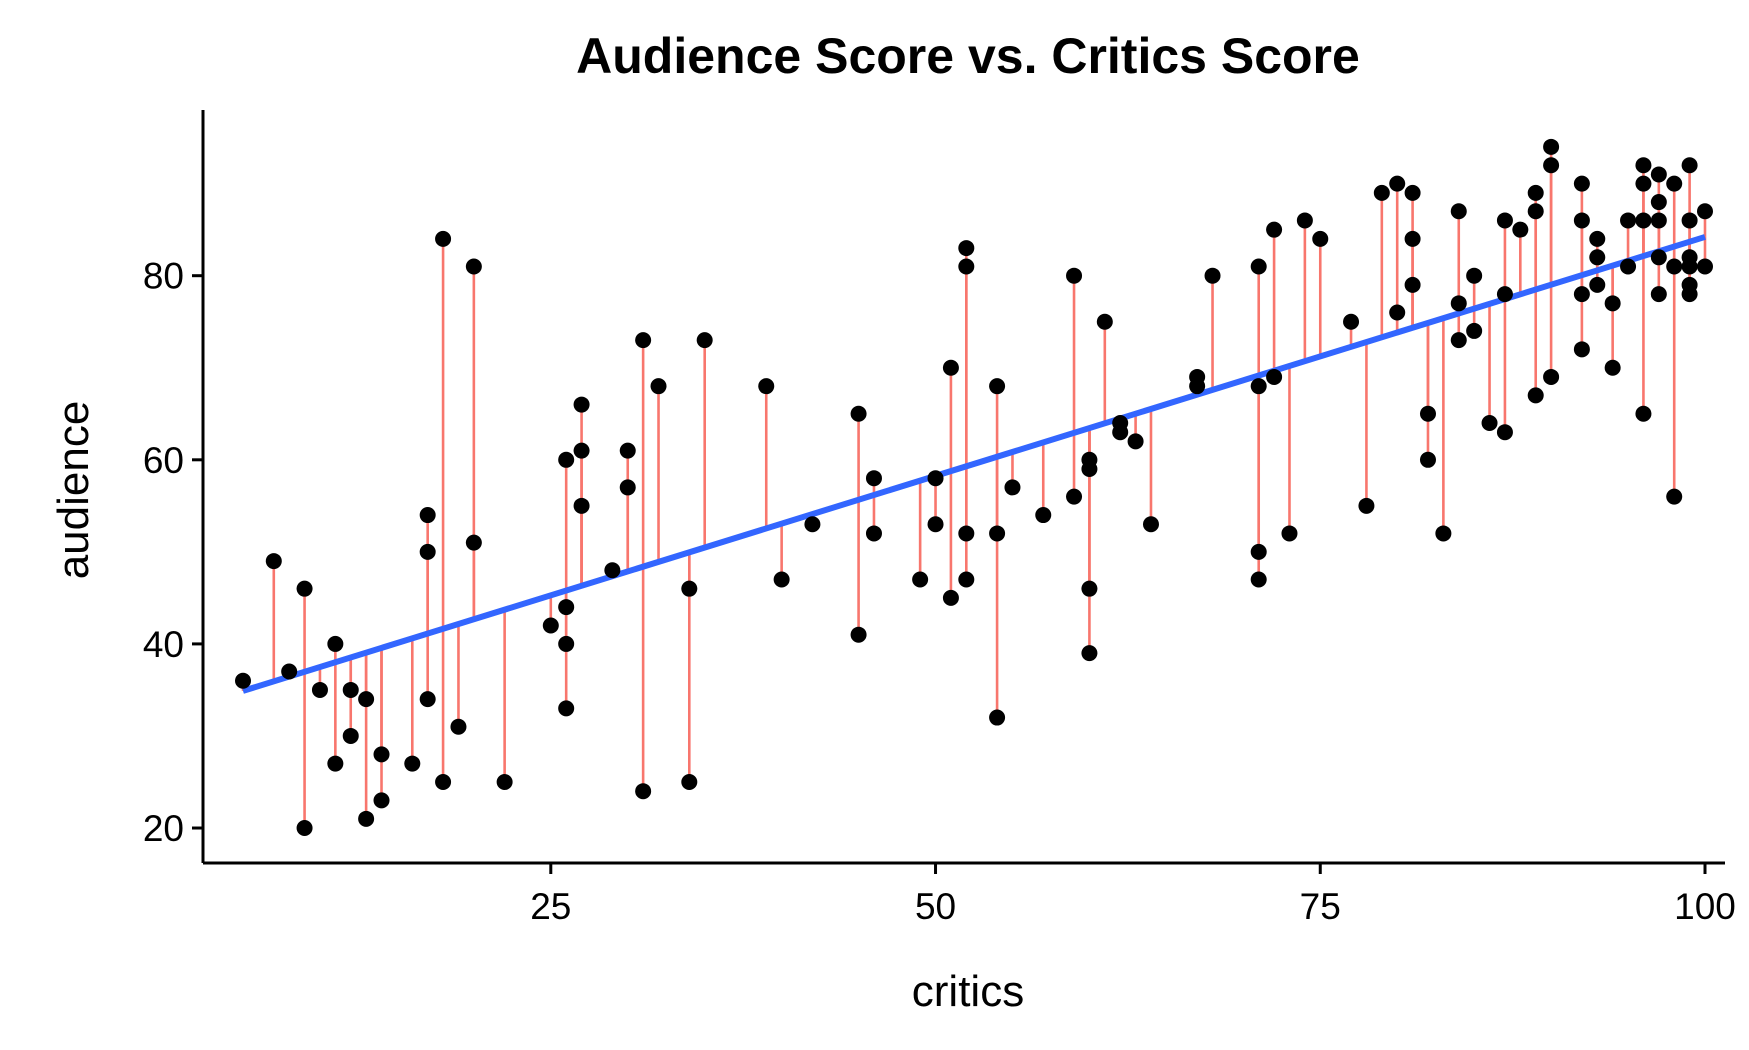 This screenshot has width=1749, height=1050. I want to click on x-tick-label: 100, so click(1705, 906).